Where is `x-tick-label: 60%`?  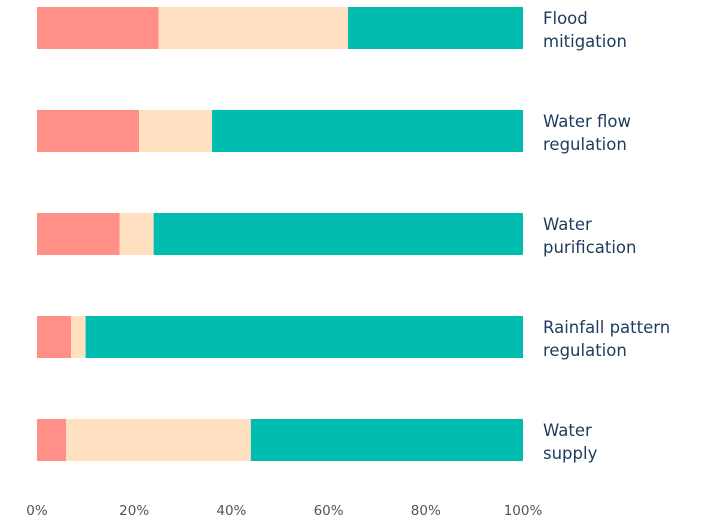 x-tick-label: 60% is located at coordinates (328, 511).